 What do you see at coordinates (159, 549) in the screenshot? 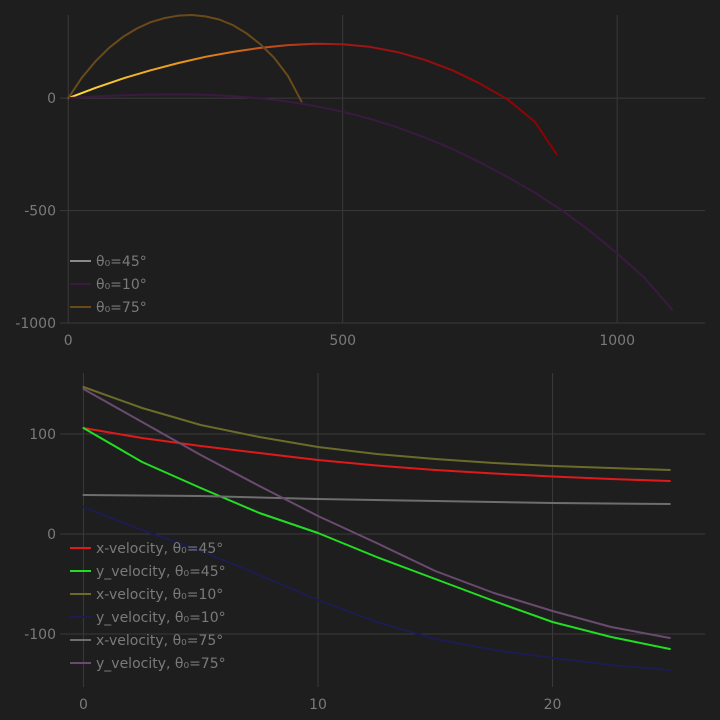
I see `legend-label: x-velocity, θ₀=45°` at bounding box center [159, 549].